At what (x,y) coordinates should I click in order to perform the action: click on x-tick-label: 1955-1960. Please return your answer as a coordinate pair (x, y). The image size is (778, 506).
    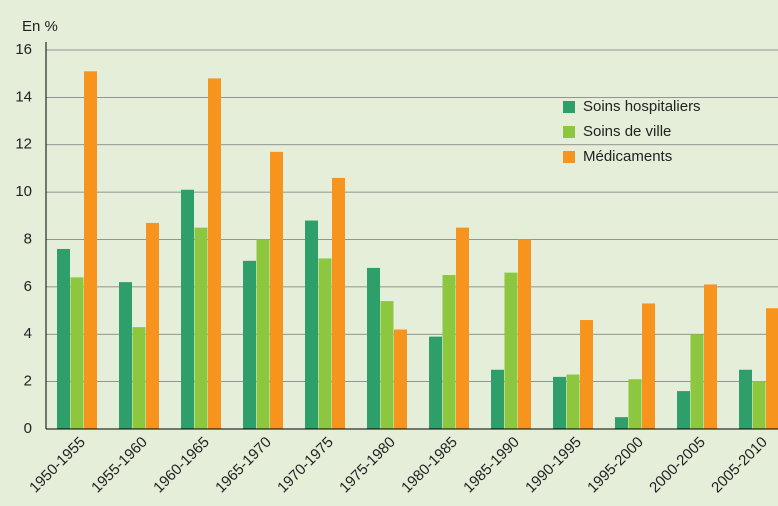
    Looking at the image, I should click on (119, 465).